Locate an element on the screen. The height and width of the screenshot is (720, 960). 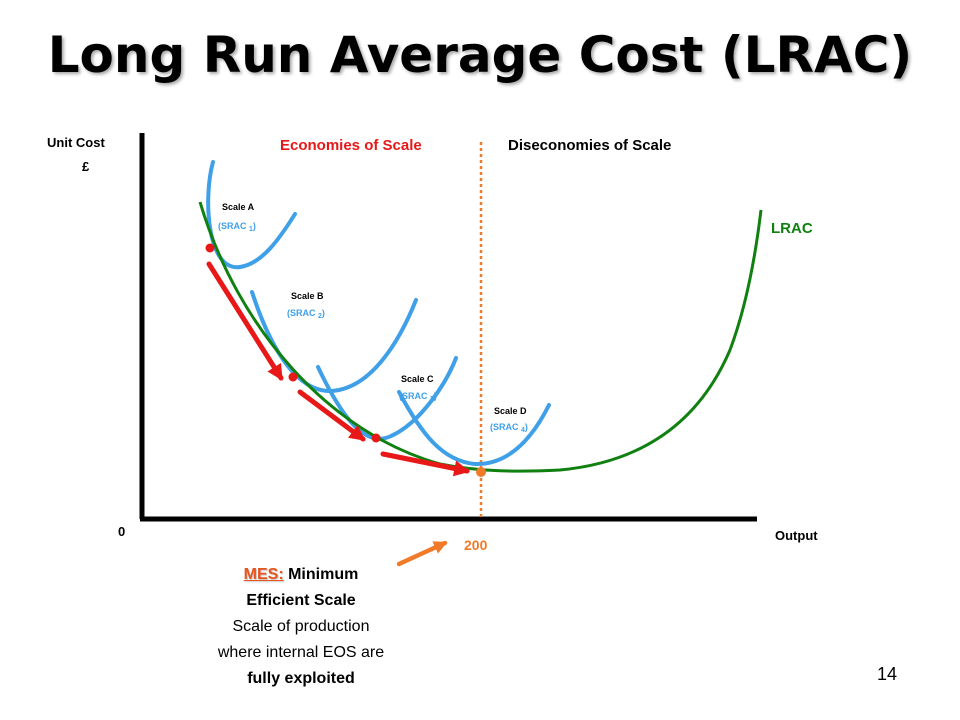
economies-of-scale-label: Economies of Scale is located at coordinates (351, 145).